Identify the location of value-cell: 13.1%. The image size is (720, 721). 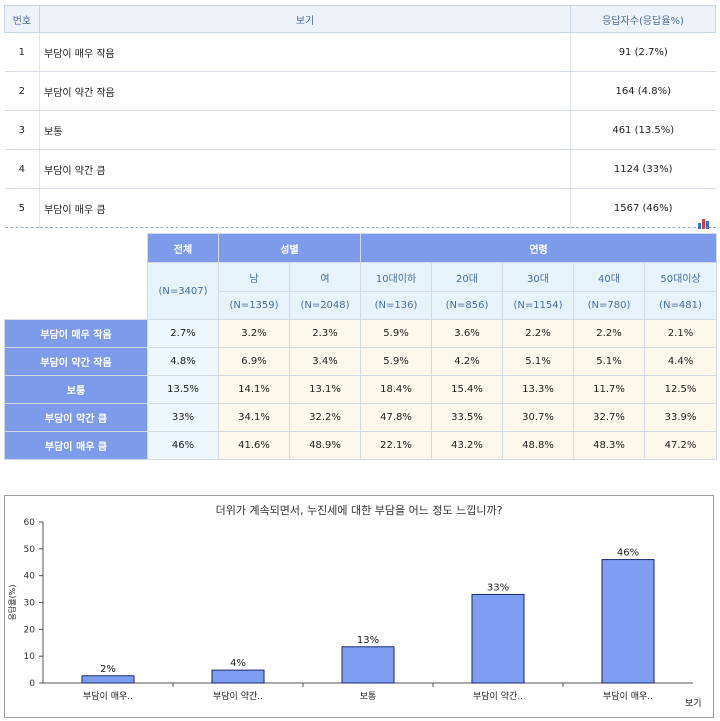
(325, 389).